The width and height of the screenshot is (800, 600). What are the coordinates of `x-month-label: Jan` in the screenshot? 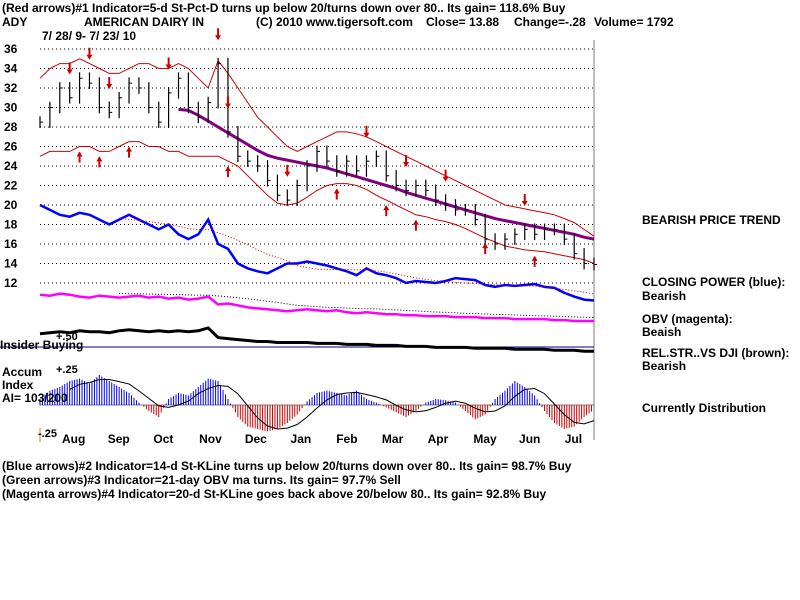 It's located at (301, 439).